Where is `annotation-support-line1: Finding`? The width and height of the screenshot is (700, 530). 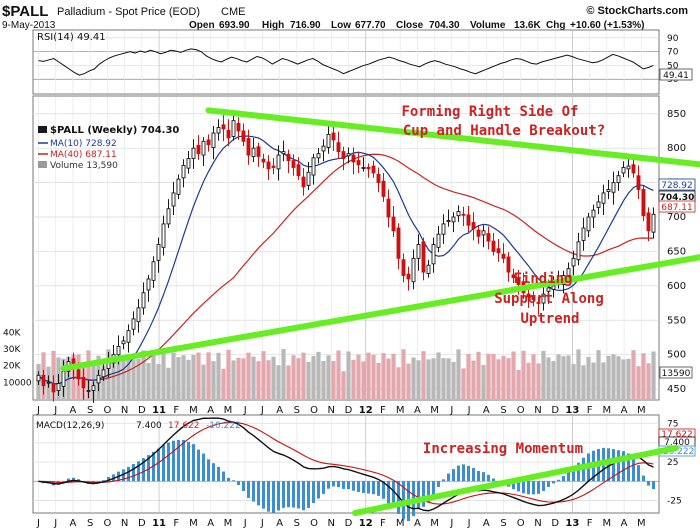 annotation-support-line1: Finding is located at coordinates (542, 279).